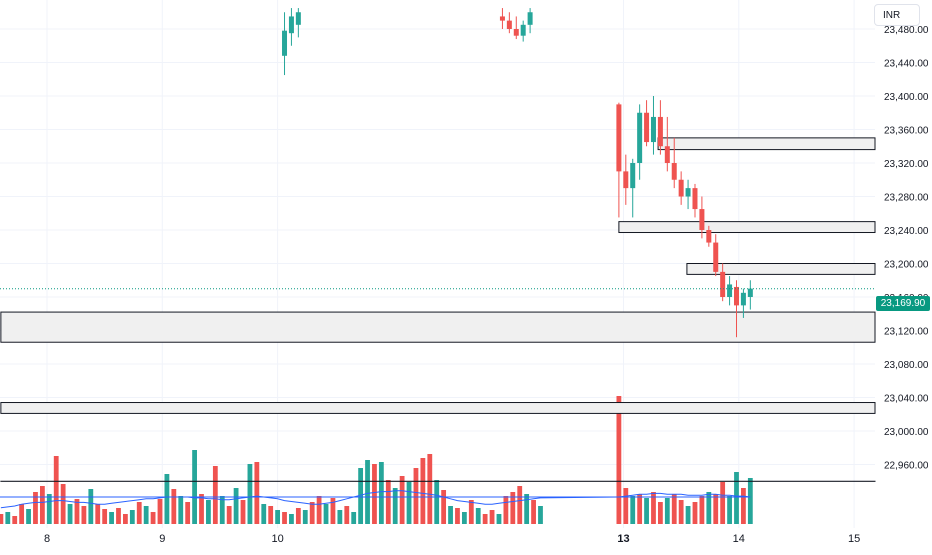 The image size is (932, 555). I want to click on price-tick-label: 23,280.00, so click(906, 198).